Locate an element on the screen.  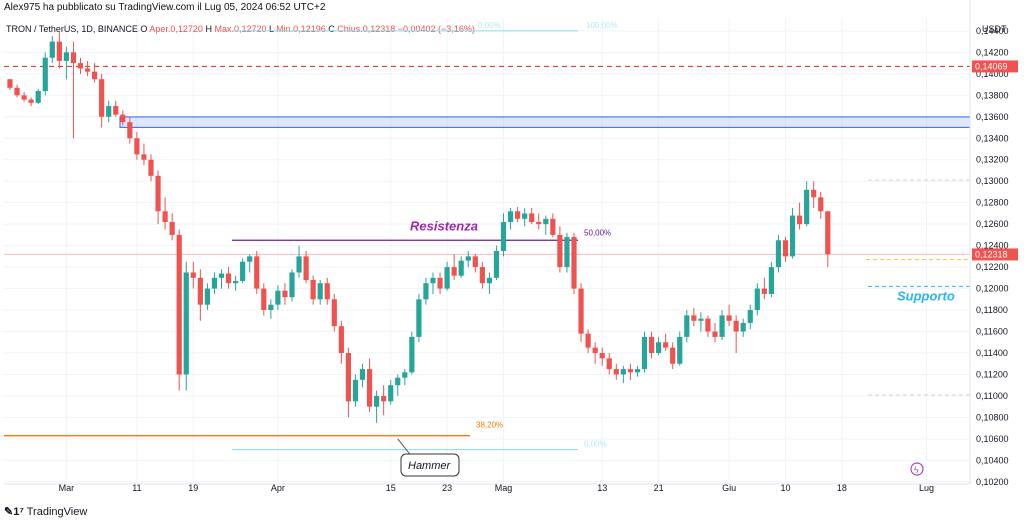
y-tick-label: 0,11800 is located at coordinates (992, 310).